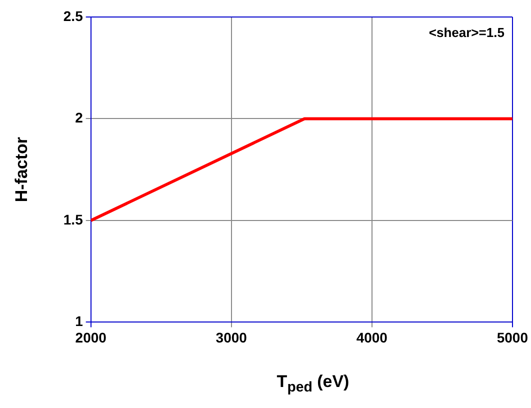 This screenshot has width=531, height=408. What do you see at coordinates (232, 337) in the screenshot?
I see `x-tick-label: 3000` at bounding box center [232, 337].